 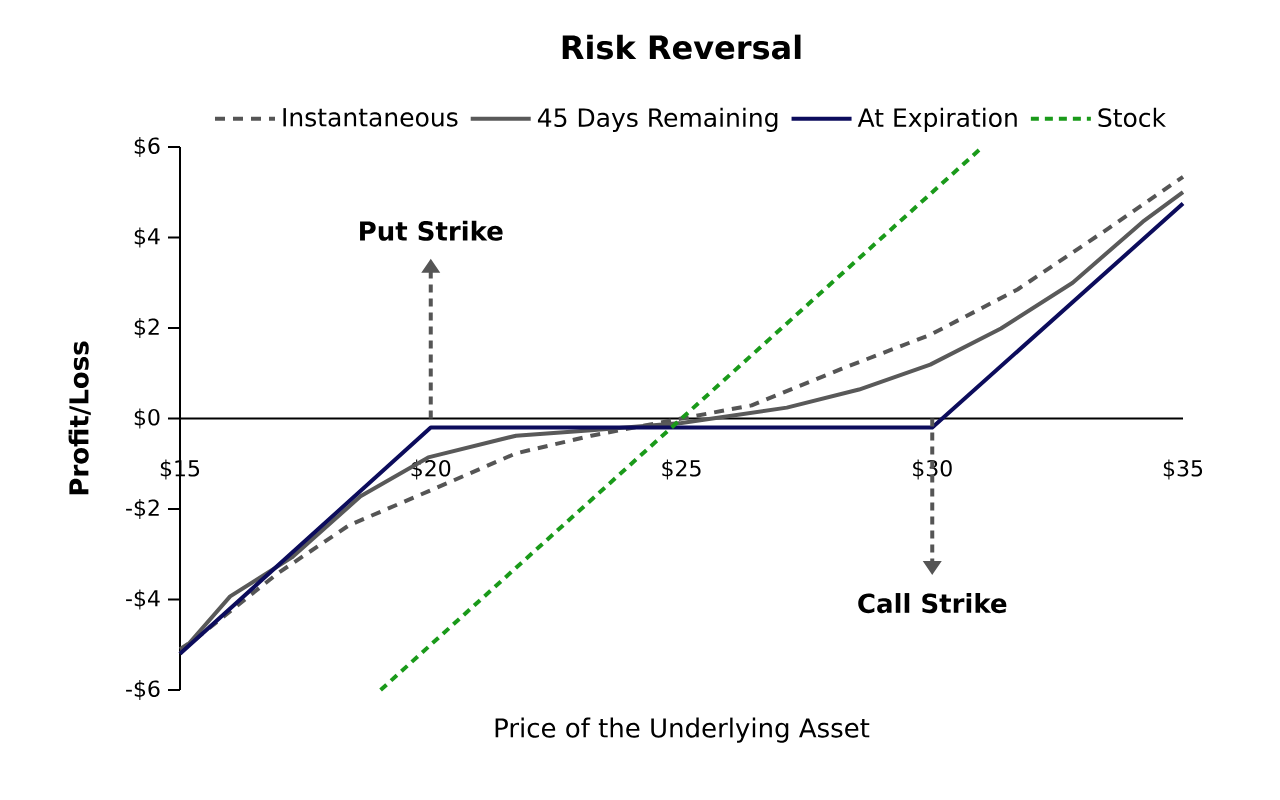 What do you see at coordinates (79, 418) in the screenshot?
I see `y-axis-title: Profit/Loss` at bounding box center [79, 418].